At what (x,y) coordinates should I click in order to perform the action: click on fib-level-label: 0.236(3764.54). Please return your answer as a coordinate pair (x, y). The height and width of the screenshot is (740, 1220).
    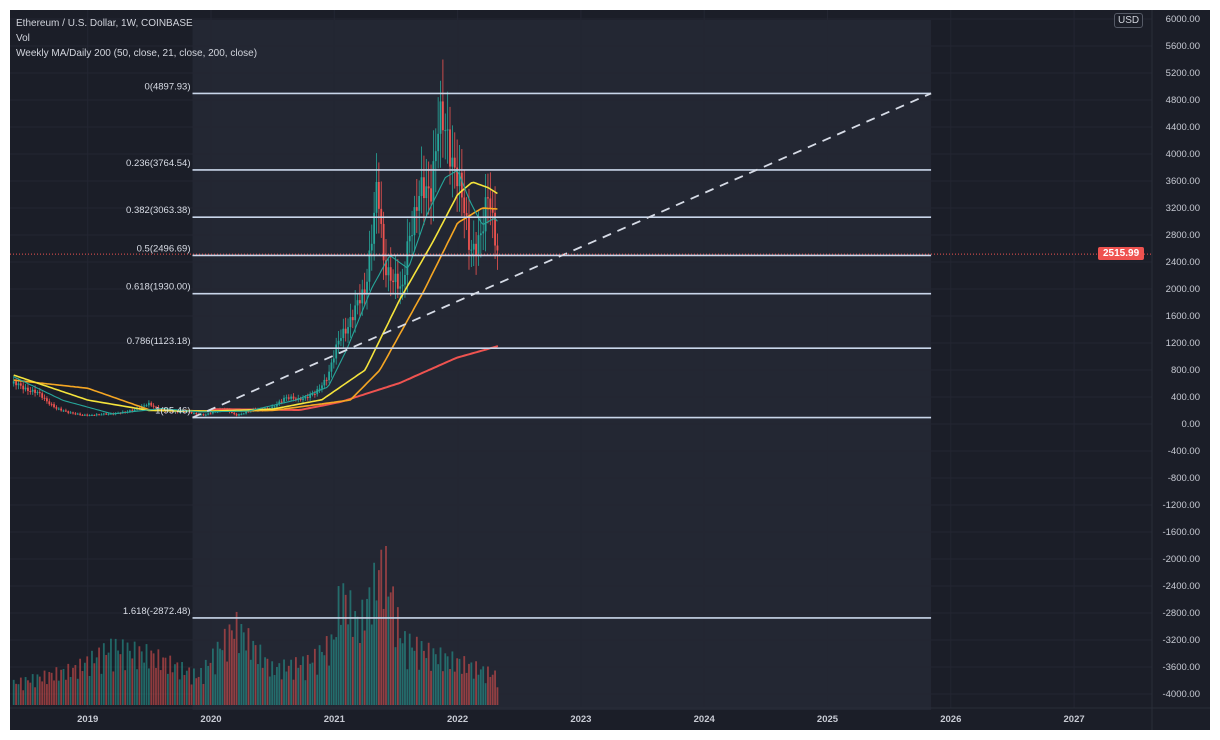
    Looking at the image, I should click on (158, 163).